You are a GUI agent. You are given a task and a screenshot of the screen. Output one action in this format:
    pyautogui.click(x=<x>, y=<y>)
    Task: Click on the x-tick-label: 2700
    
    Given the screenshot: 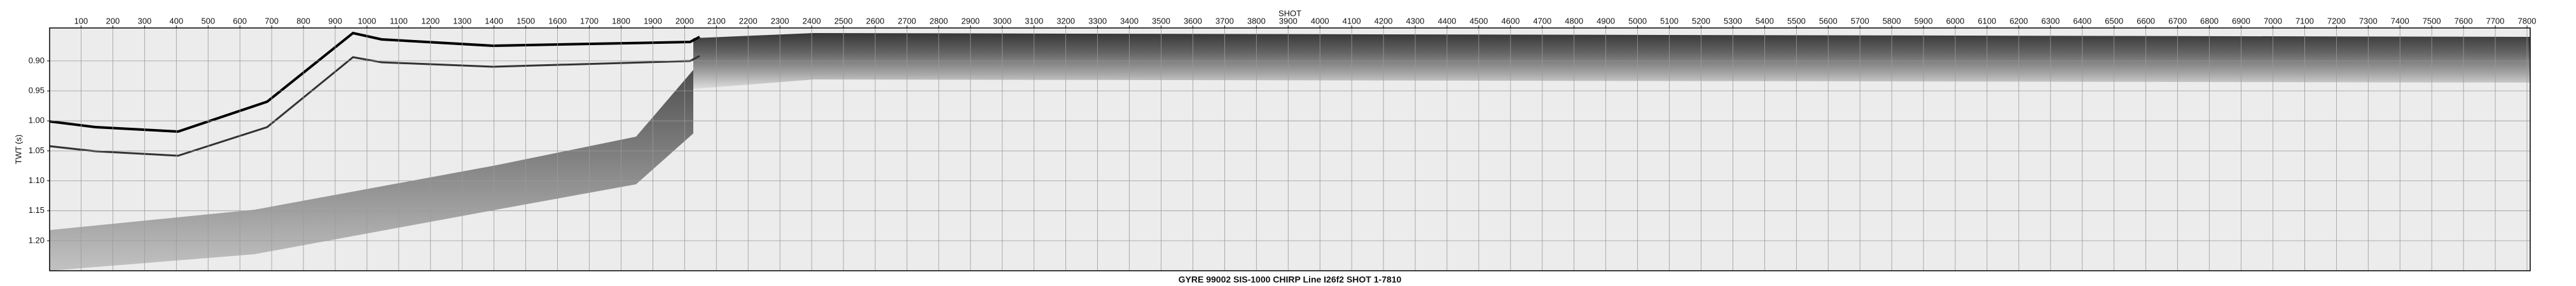 What is the action you would take?
    pyautogui.click(x=906, y=20)
    